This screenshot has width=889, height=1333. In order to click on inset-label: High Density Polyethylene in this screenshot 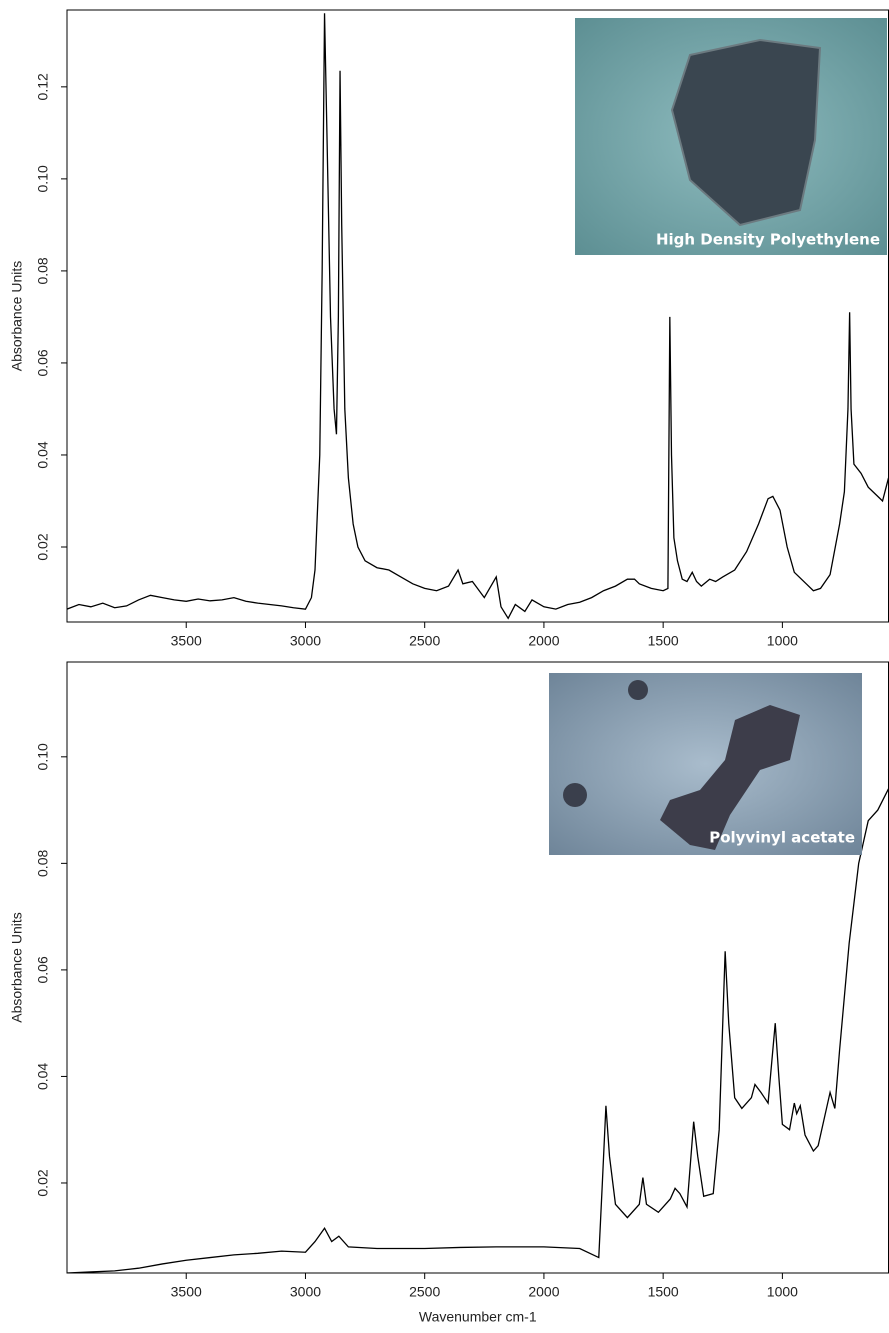, I will do `click(768, 240)`.